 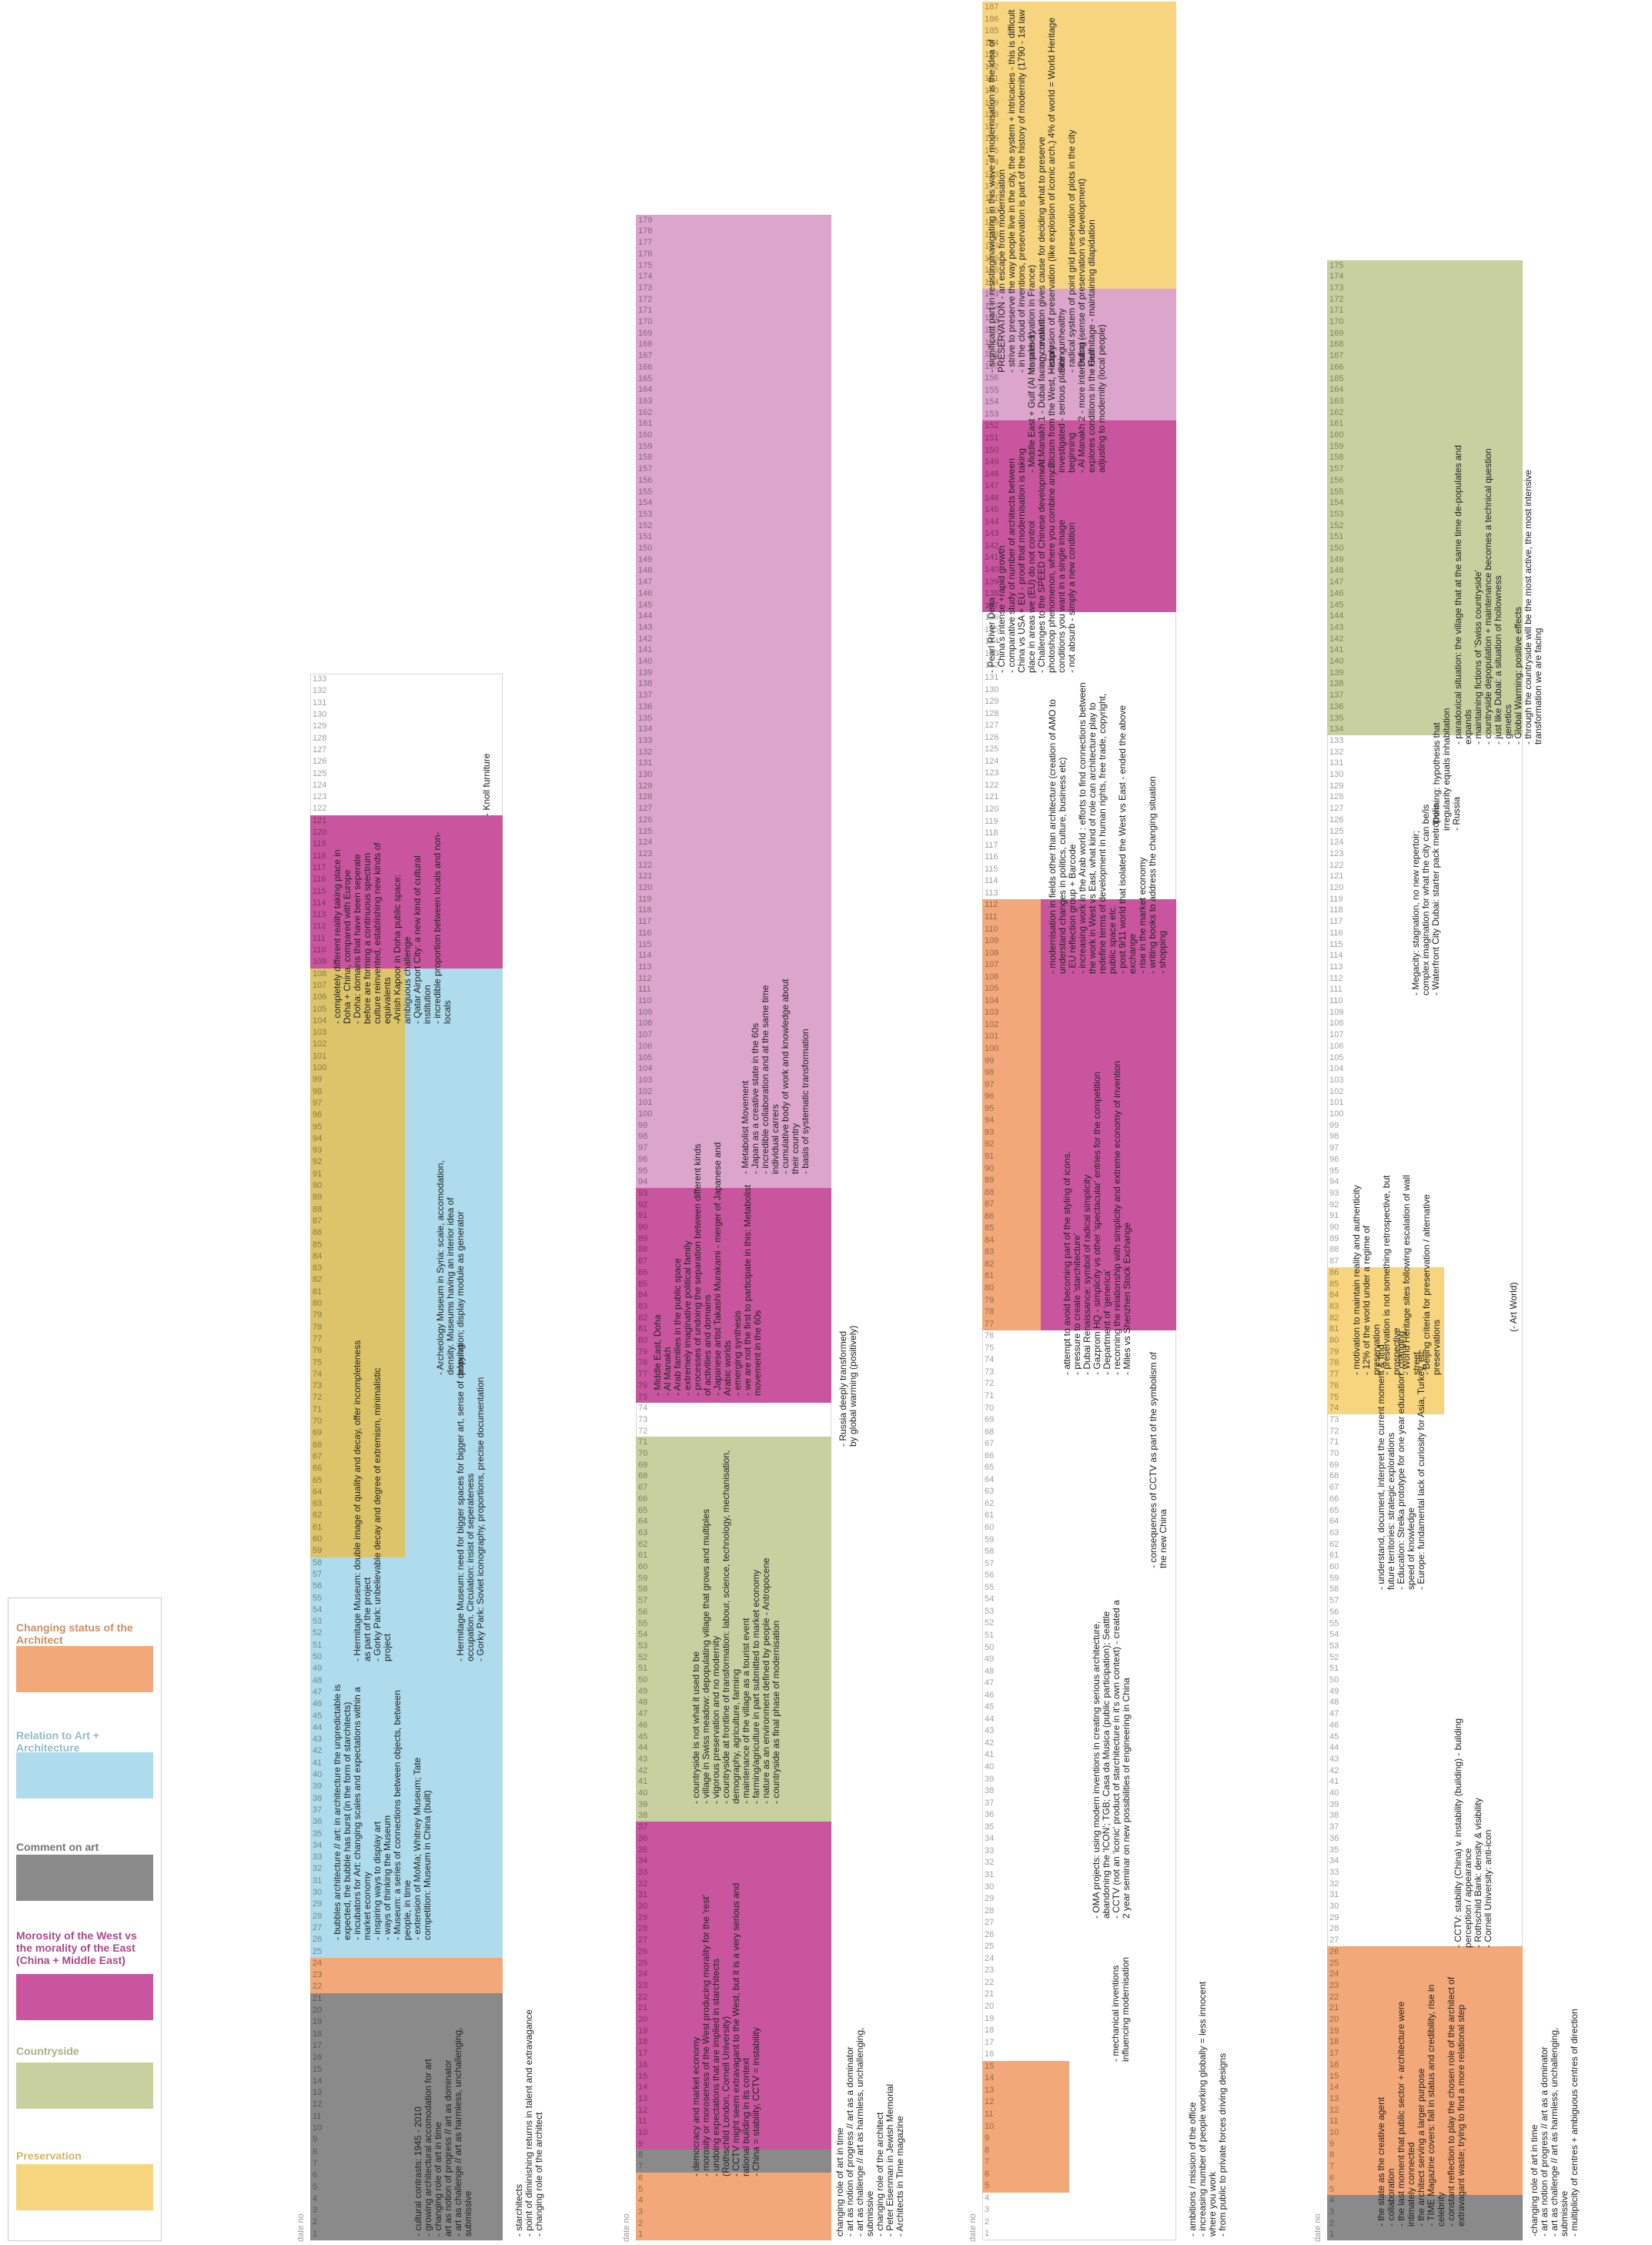 I want to click on row-number: 112, so click(x=645, y=978).